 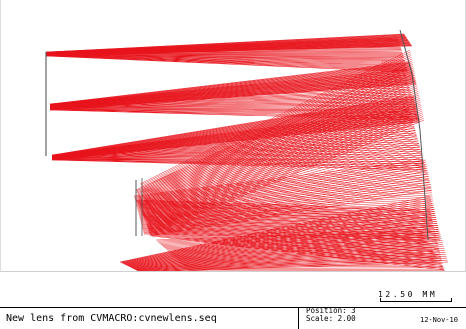 I want to click on title-block-divider, so click(x=298, y=318).